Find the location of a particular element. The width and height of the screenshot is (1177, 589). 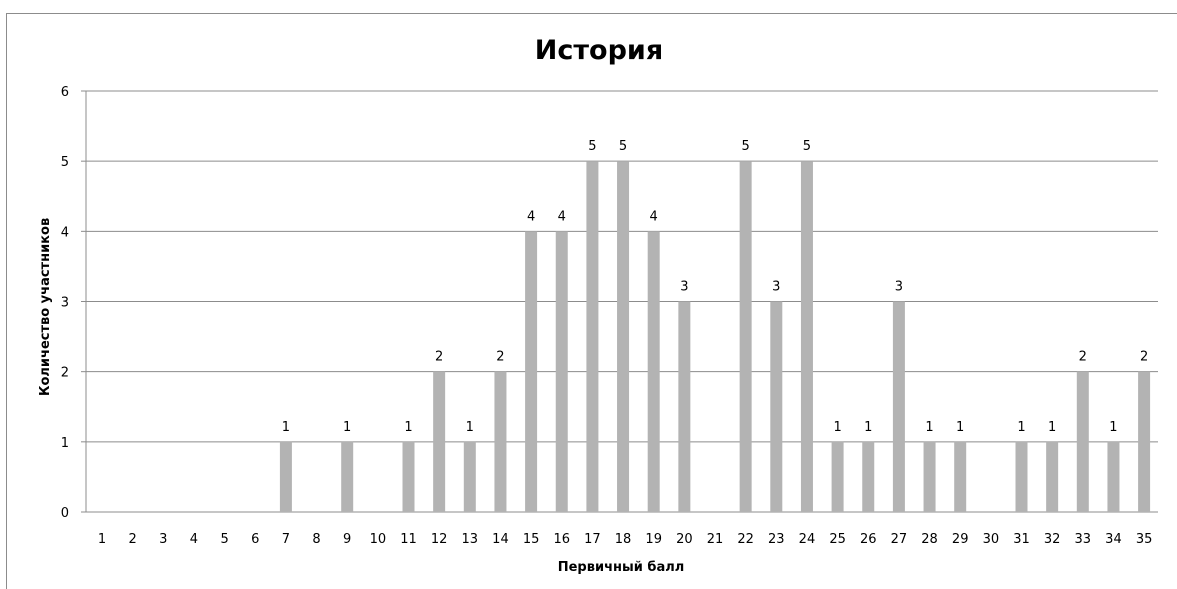

x-tick-label: 16 is located at coordinates (561, 539).